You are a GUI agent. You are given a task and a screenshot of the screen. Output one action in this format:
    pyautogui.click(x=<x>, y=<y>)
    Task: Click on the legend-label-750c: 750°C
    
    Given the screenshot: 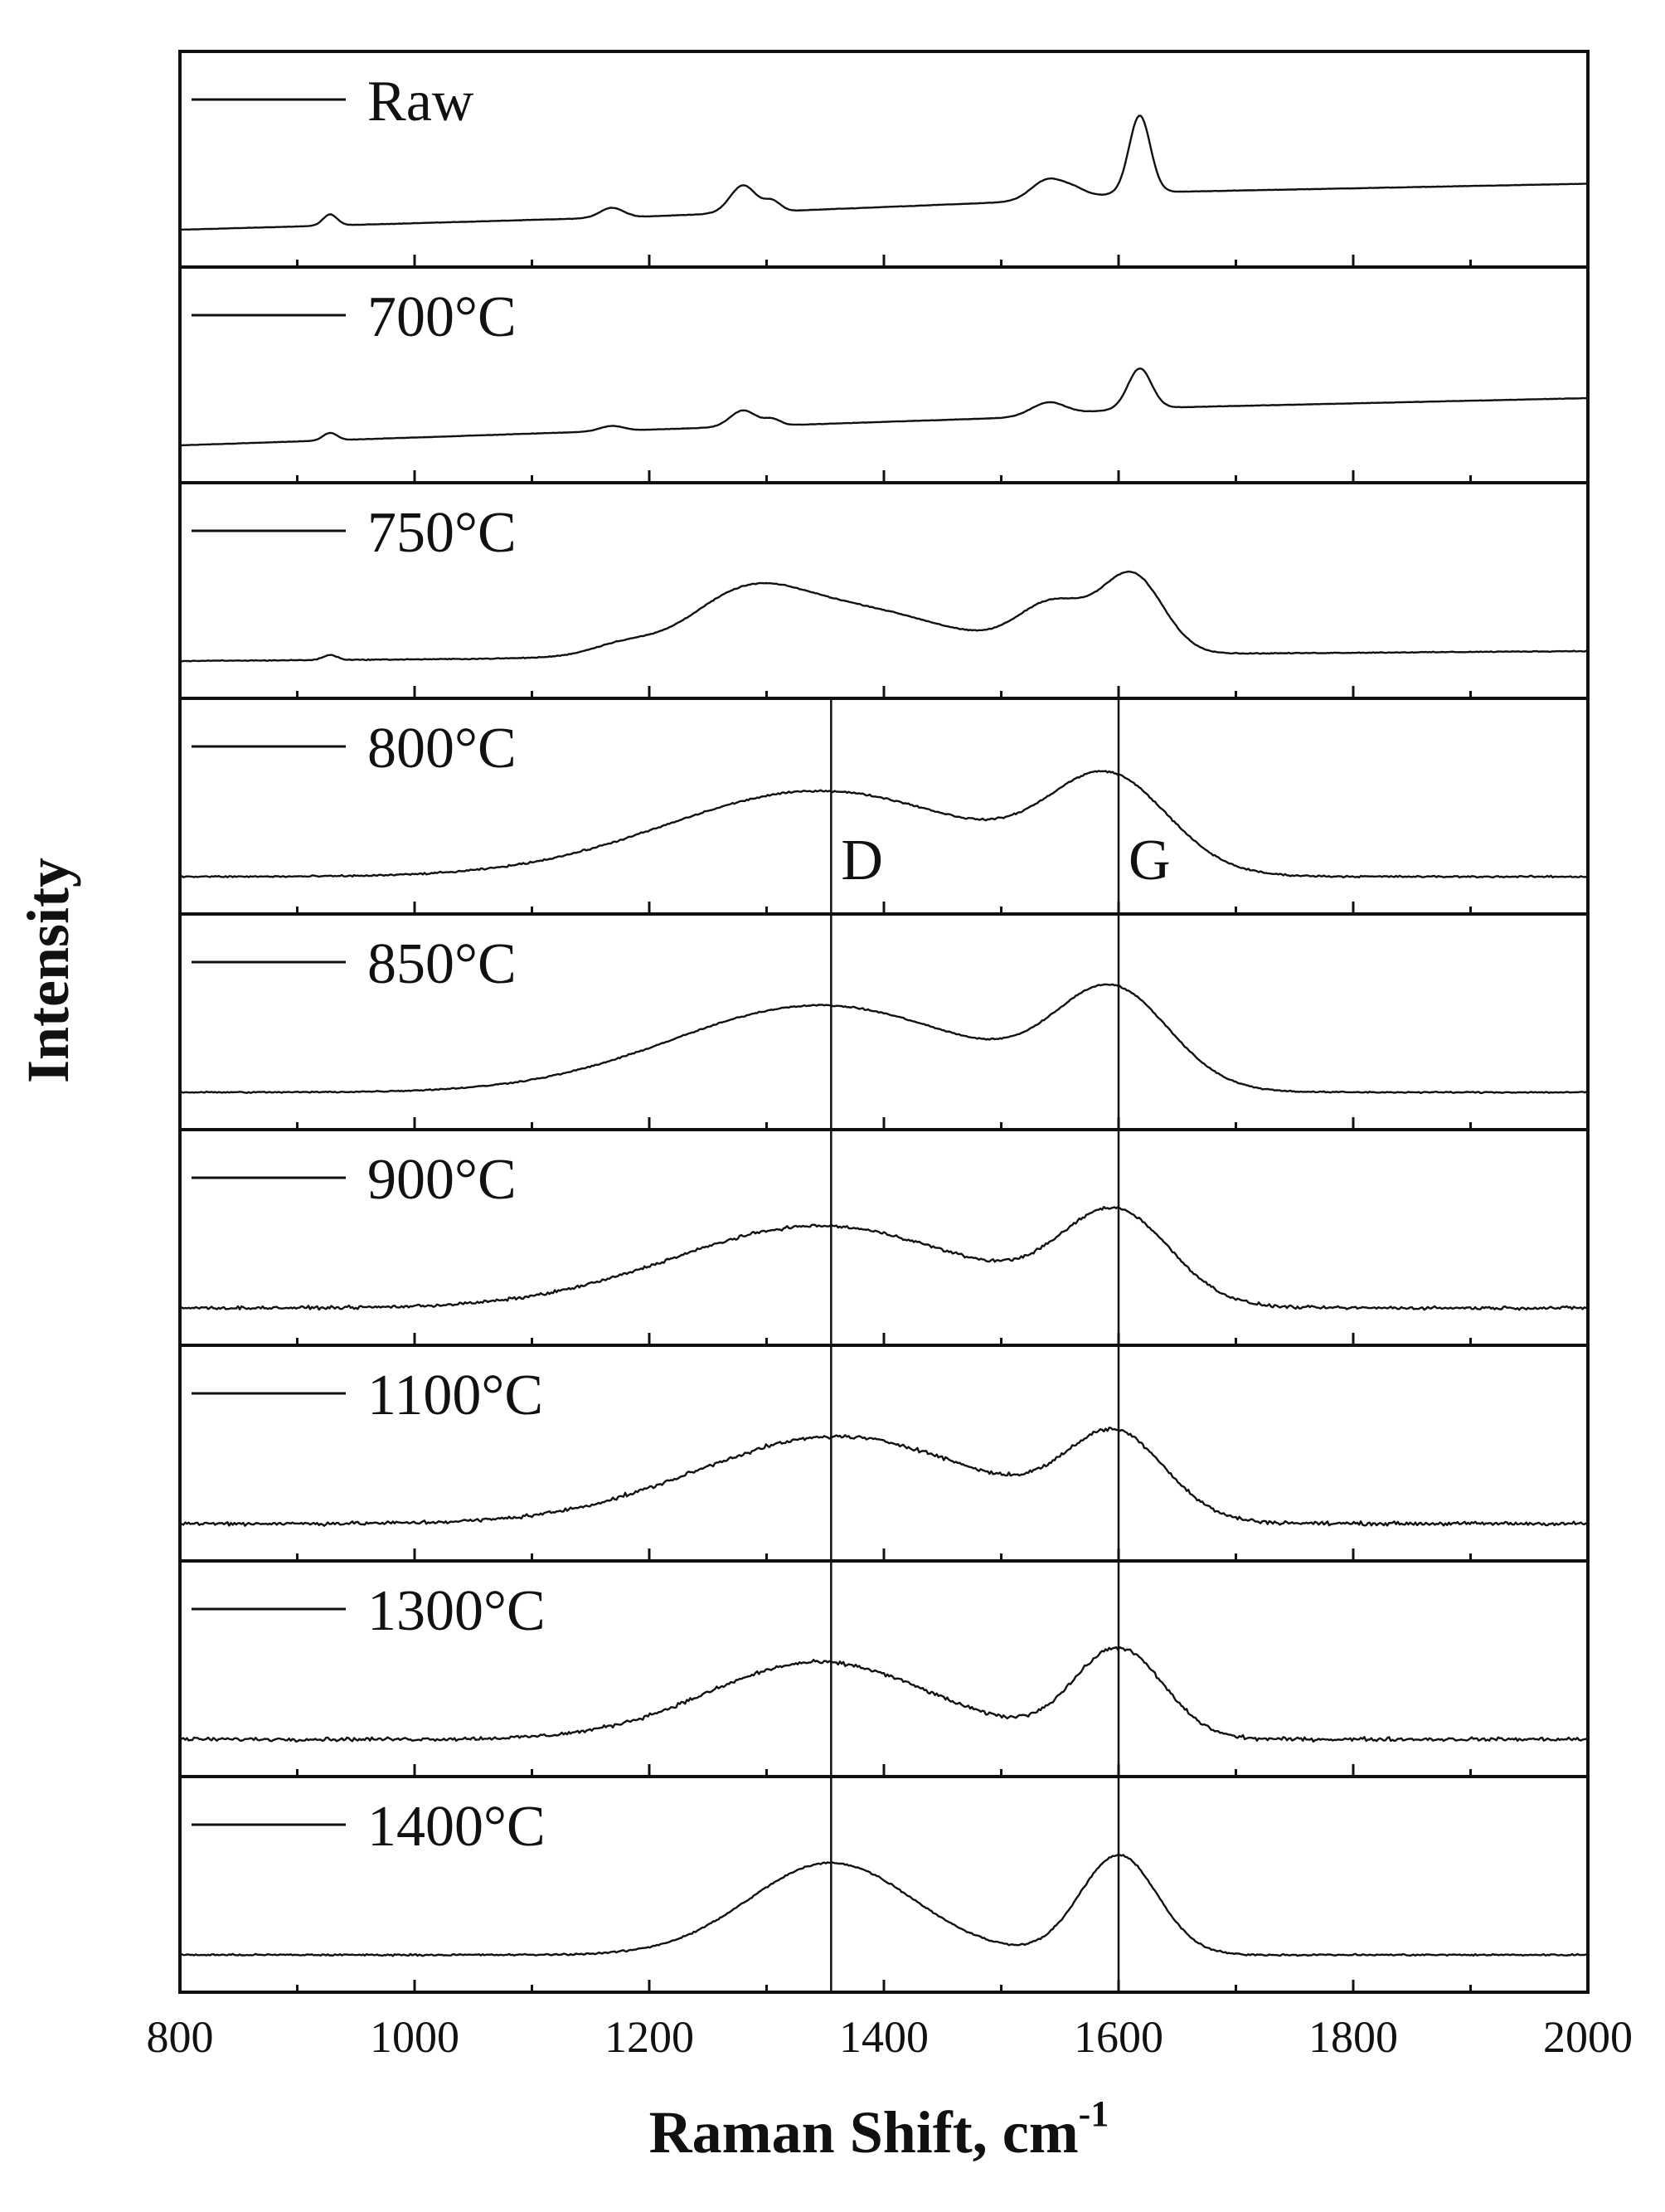 What is the action you would take?
    pyautogui.click(x=442, y=533)
    